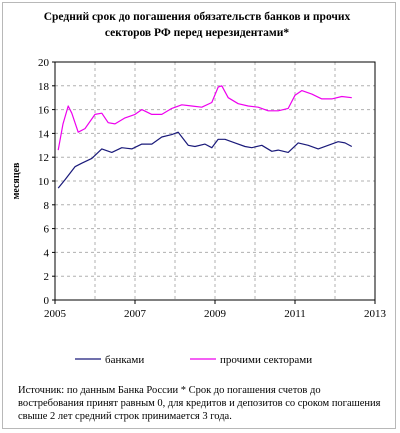 The width and height of the screenshot is (400, 433). What do you see at coordinates (295, 314) in the screenshot?
I see `x-tick-label: 2011` at bounding box center [295, 314].